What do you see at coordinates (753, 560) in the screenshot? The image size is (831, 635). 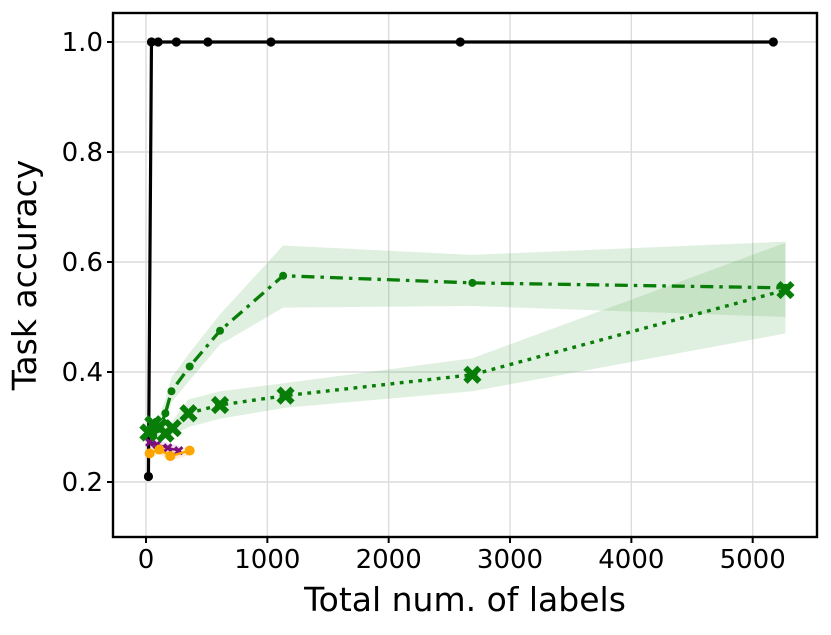 I see `x-tick-label: 5000` at bounding box center [753, 560].